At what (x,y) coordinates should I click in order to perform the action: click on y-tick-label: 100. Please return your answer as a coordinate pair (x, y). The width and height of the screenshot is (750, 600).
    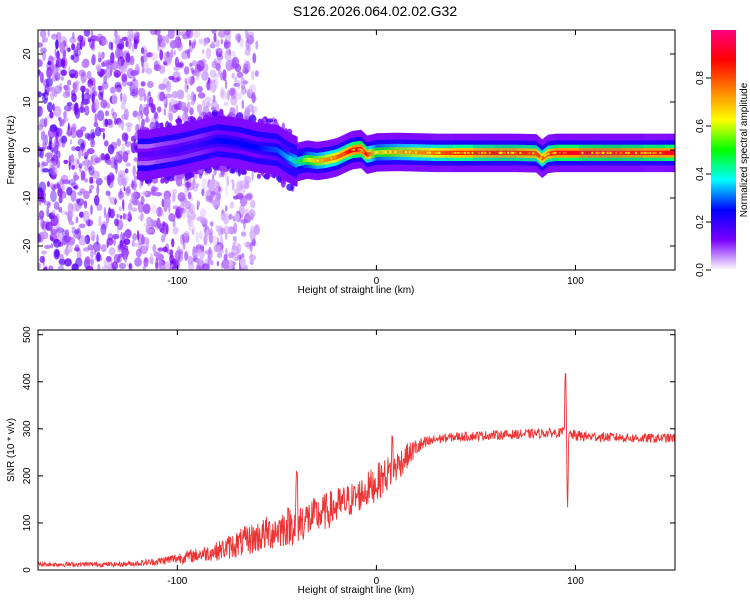
    Looking at the image, I should click on (27, 522).